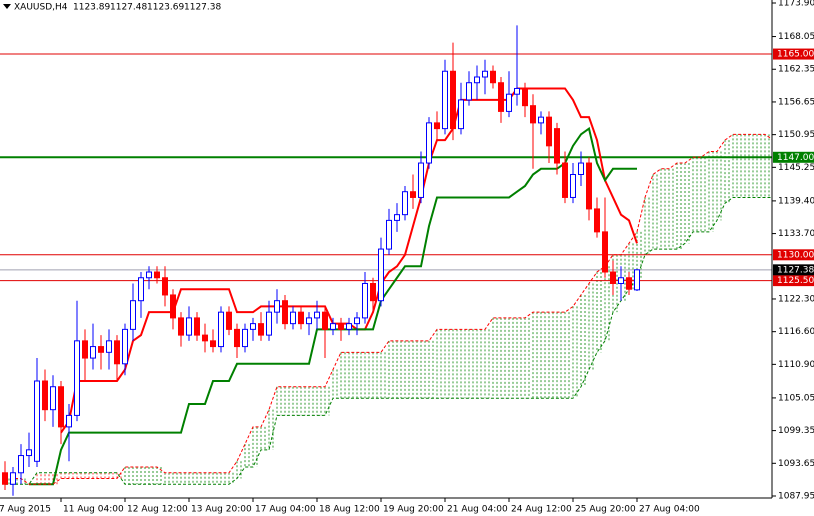  Describe the element at coordinates (41, 8) in the screenshot. I see `chart-title: XAUUSD,H4` at that location.